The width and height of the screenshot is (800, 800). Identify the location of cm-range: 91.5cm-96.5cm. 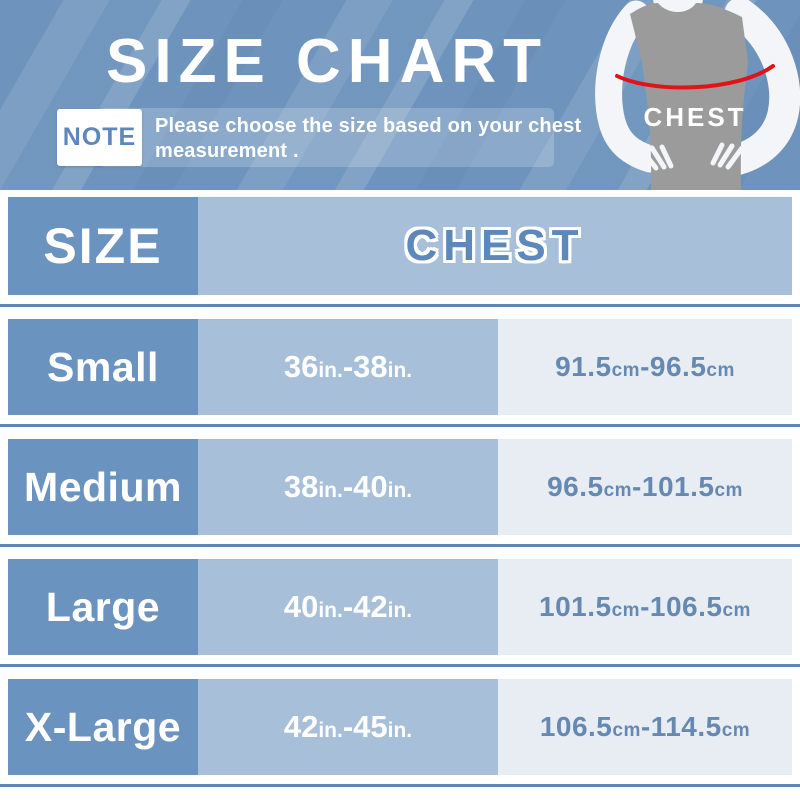
(645, 367).